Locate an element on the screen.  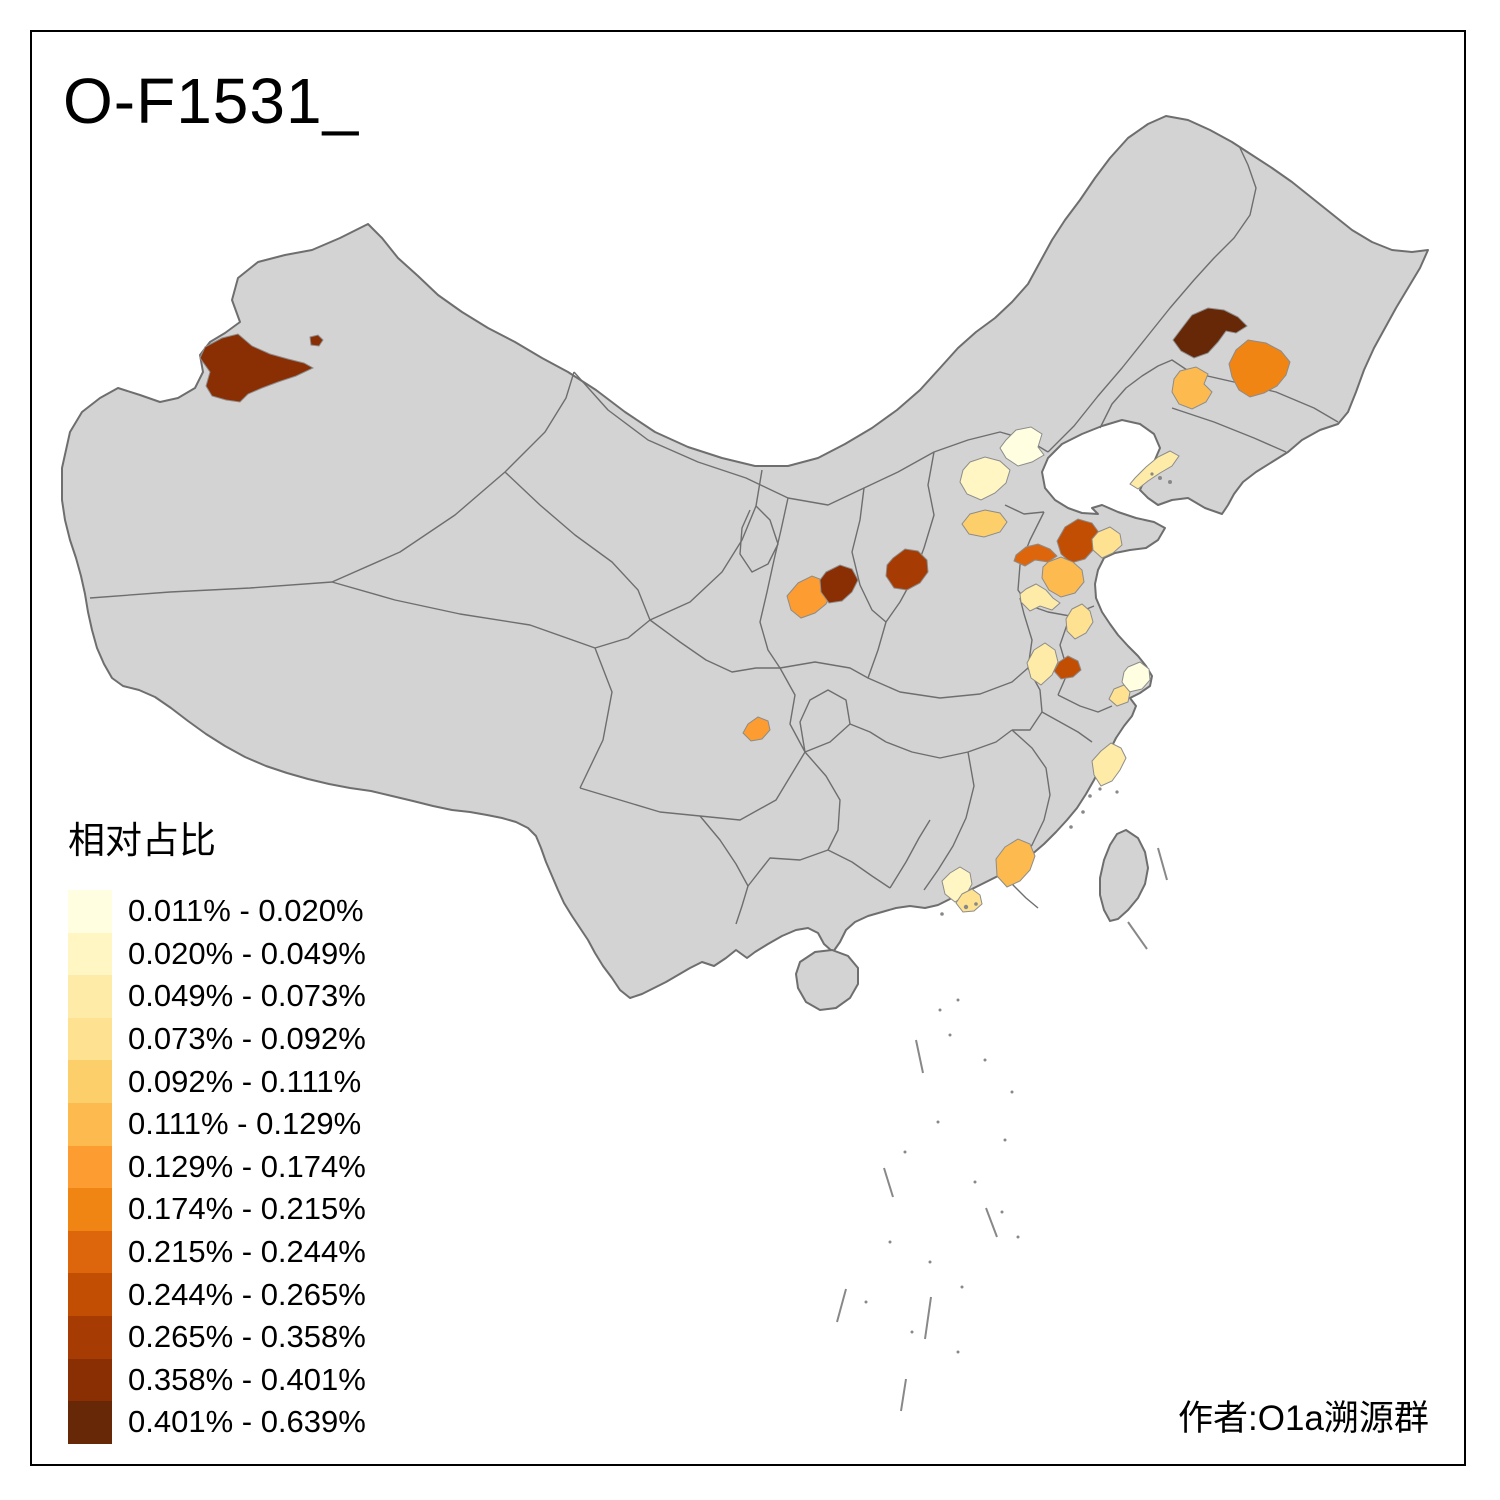
legend-row: 0.174% - 0.215% is located at coordinates (217, 1209).